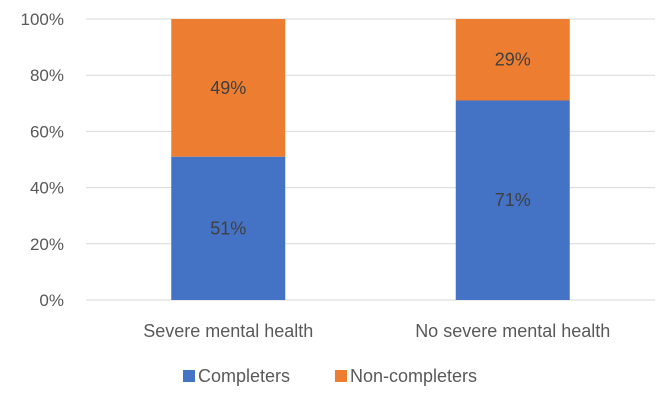 This screenshot has height=396, width=664. Describe the element at coordinates (42, 19) in the screenshot. I see `y-tick-label: 100%` at that location.